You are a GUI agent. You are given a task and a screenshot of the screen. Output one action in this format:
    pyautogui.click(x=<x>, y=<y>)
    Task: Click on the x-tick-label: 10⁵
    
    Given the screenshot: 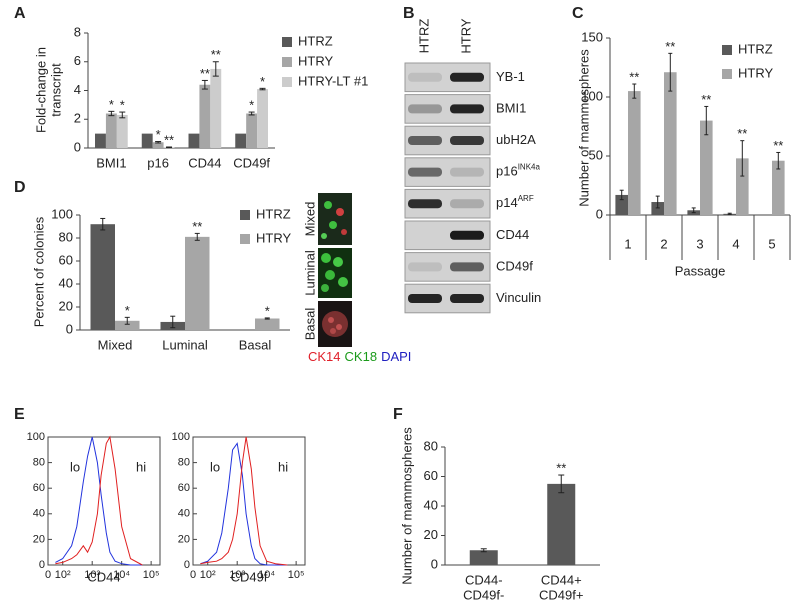 What is the action you would take?
    pyautogui.click(x=296, y=575)
    